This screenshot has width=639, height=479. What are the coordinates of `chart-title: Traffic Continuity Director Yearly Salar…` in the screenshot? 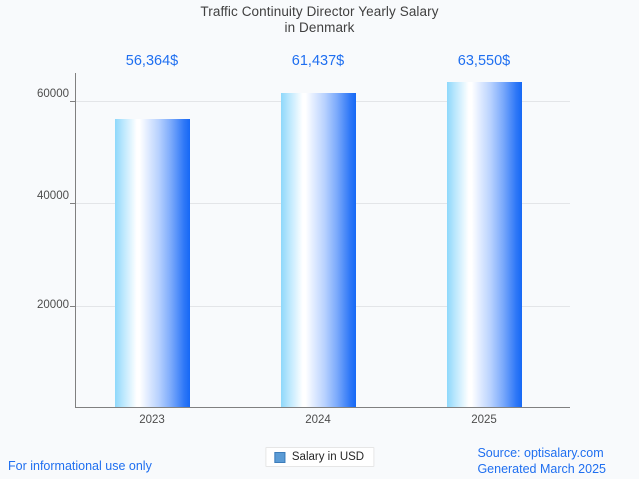 It's located at (319, 20).